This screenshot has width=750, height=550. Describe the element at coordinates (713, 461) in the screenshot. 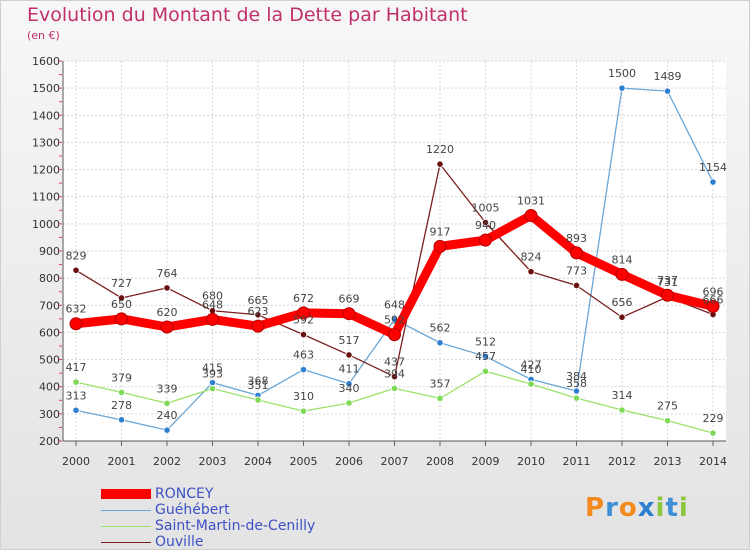

I see `x-tick-label: 2014` at that location.